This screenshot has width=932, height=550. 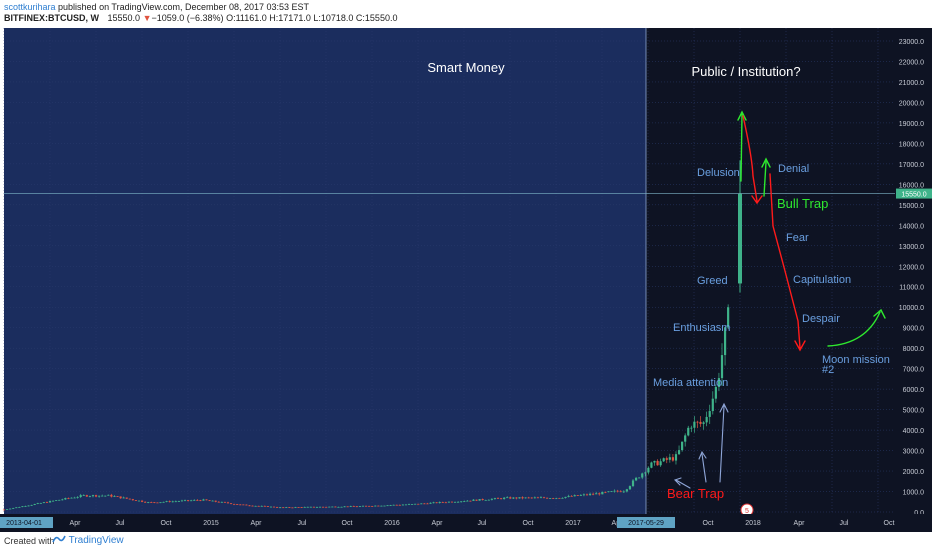 I want to click on price-tick-label: 0.0, so click(x=919, y=513).